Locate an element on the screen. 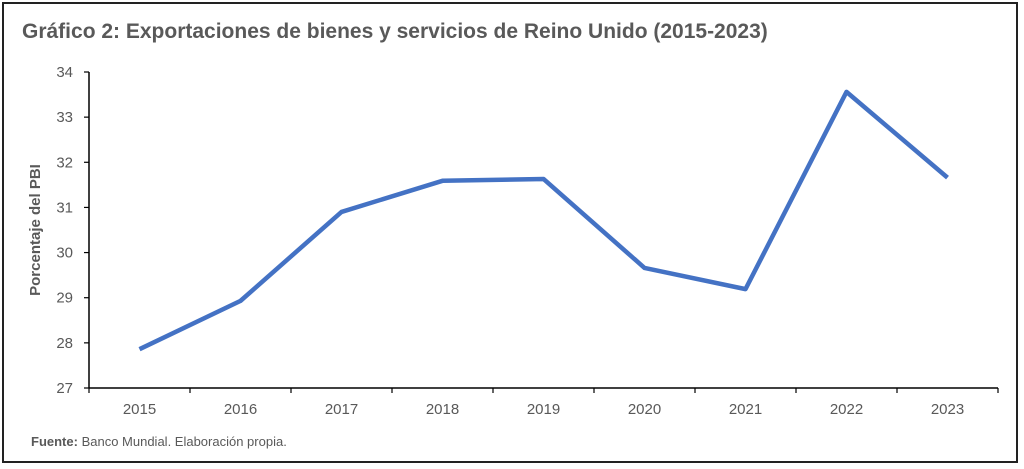 This screenshot has height=469, width=1024. y-tick-label: 31 is located at coordinates (64, 207).